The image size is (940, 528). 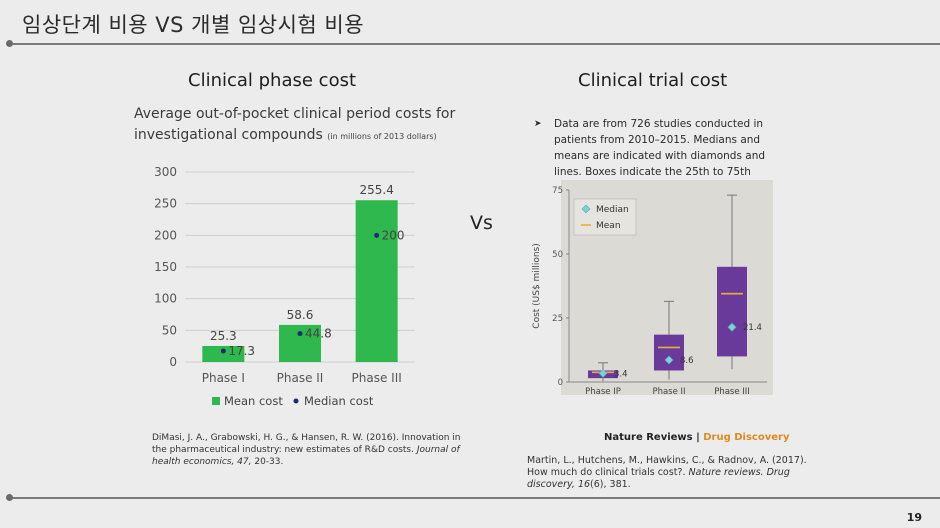 I want to click on y-tick-label: 150, so click(x=165, y=267).